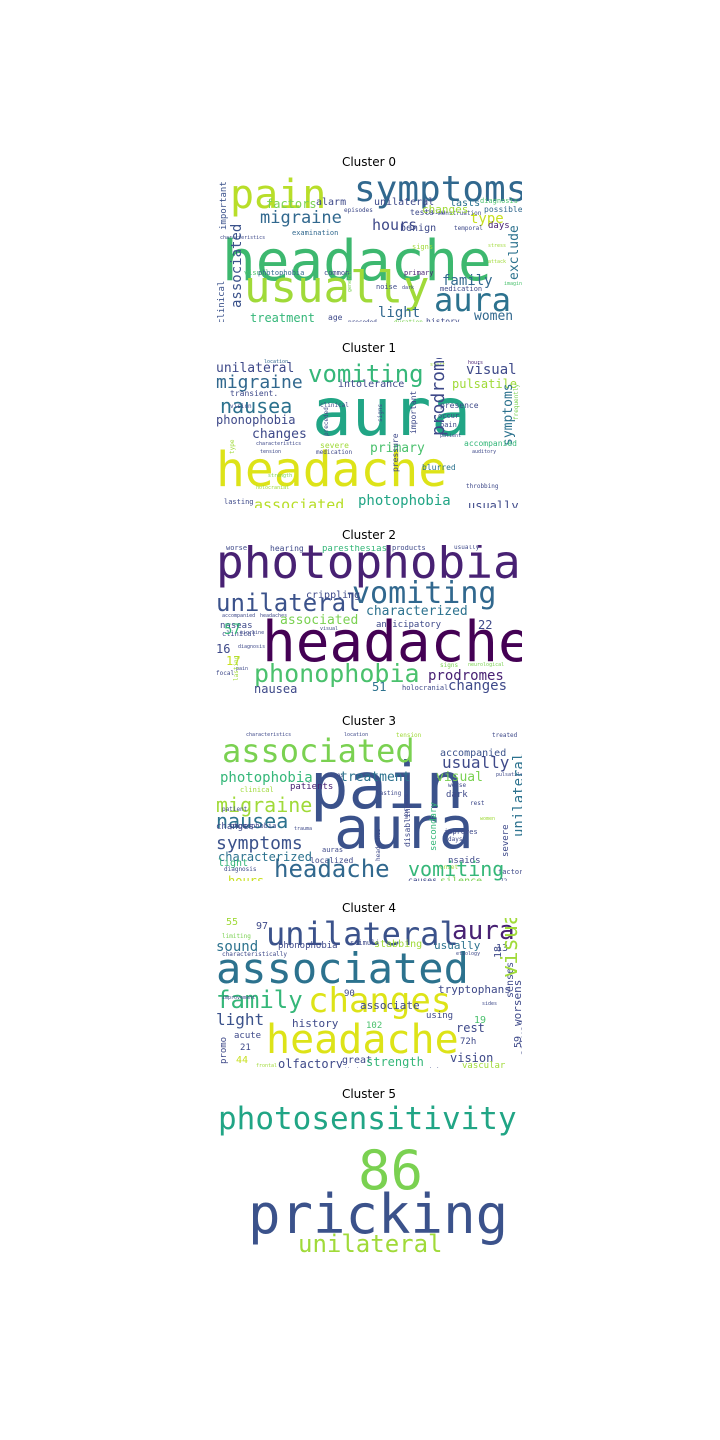  I want to click on cloud-word: stimuli, so click(365, 943).